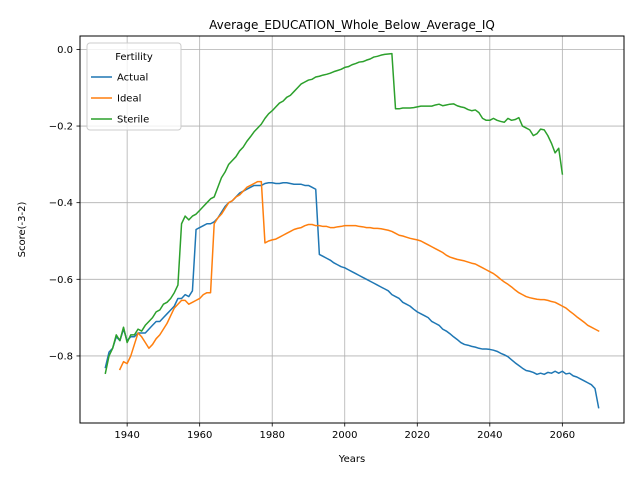  What do you see at coordinates (61, 127) in the screenshot?
I see `y-tick-label: −0.2` at bounding box center [61, 127].